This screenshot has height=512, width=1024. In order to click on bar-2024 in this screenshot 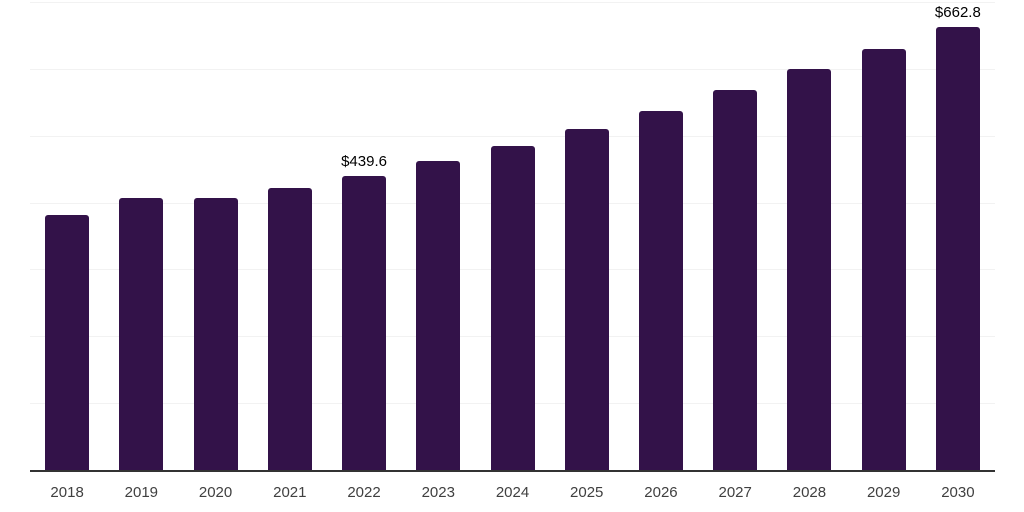, I will do `click(512, 308)`.